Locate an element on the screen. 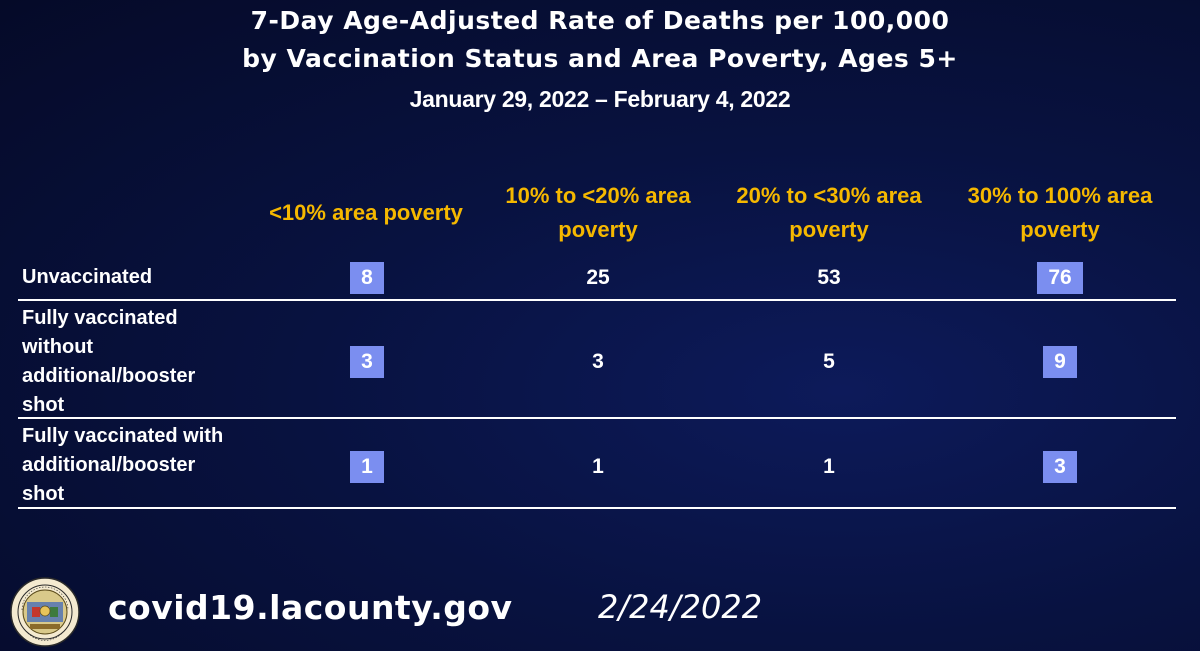 This screenshot has width=1200, height=651. col-header-under-10: <10% area poverty is located at coordinates (366, 213).